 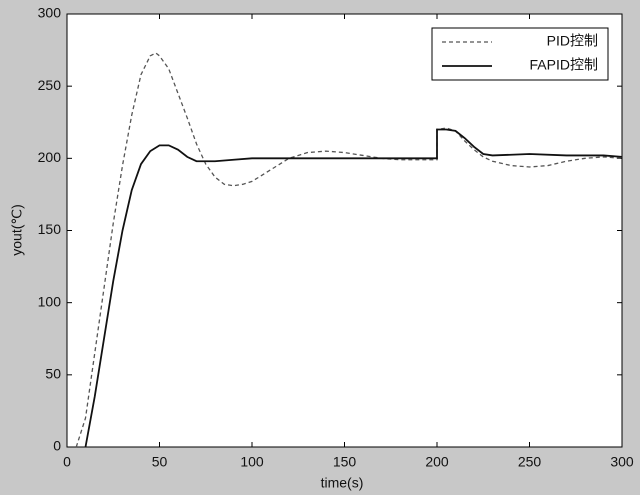 What do you see at coordinates (342, 483) in the screenshot?
I see `x-axis-label: time(s)` at bounding box center [342, 483].